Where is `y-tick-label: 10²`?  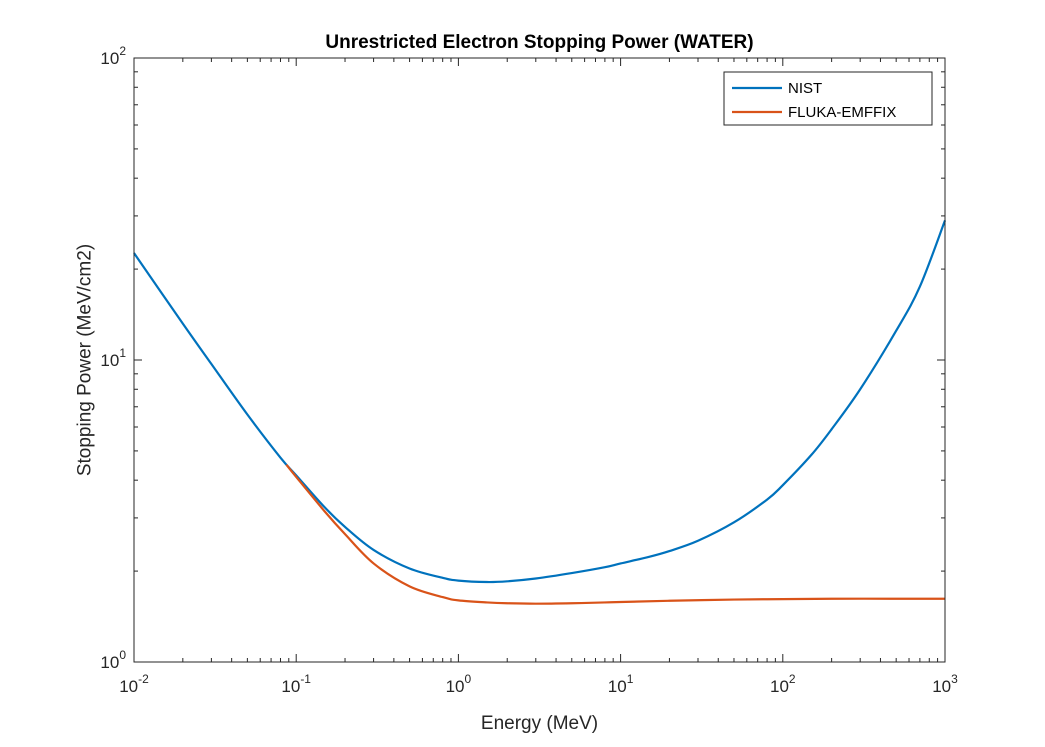 y-tick-label: 10² is located at coordinates (113, 56).